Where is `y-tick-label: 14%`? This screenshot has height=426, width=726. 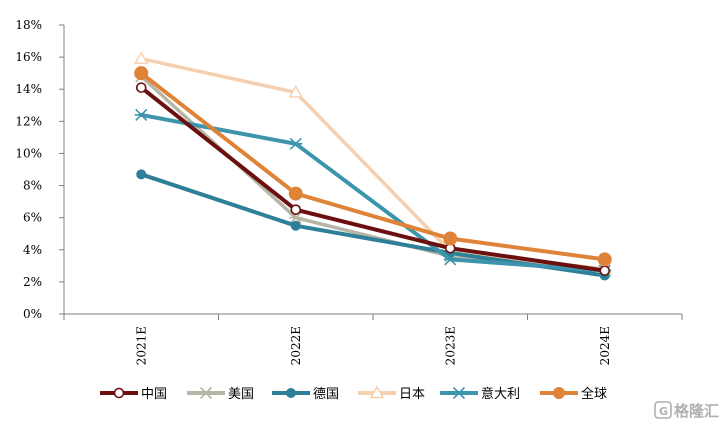
y-tick-label: 14% is located at coordinates (28, 89).